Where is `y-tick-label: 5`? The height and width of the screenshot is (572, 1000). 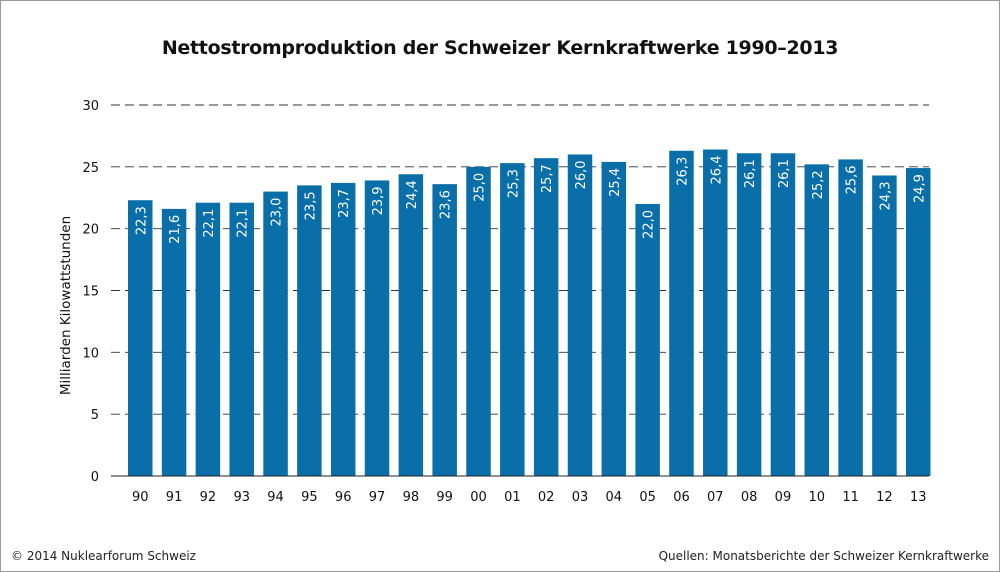
y-tick-label: 5 is located at coordinates (95, 415).